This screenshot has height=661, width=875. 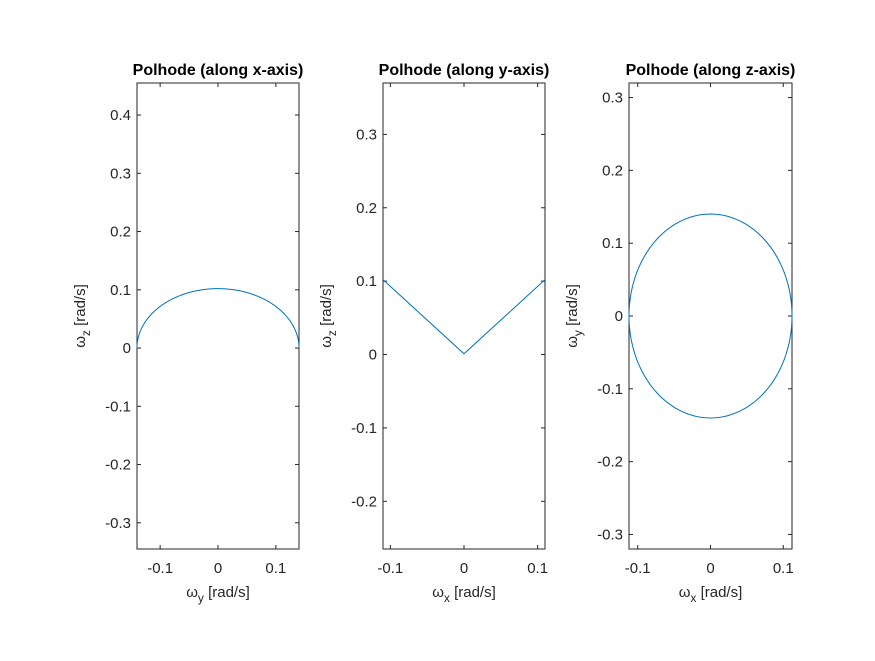 I want to click on x-axis-label: ωy [rad/s], so click(x=218, y=594).